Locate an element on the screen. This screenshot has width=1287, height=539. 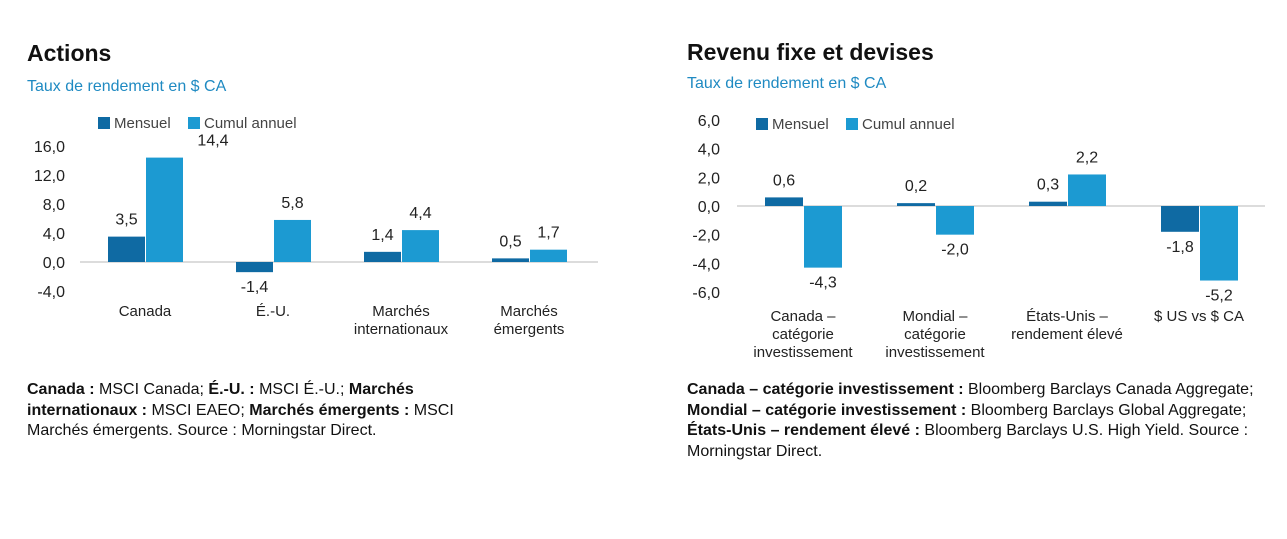
data-label: 0,2 is located at coordinates (916, 186).